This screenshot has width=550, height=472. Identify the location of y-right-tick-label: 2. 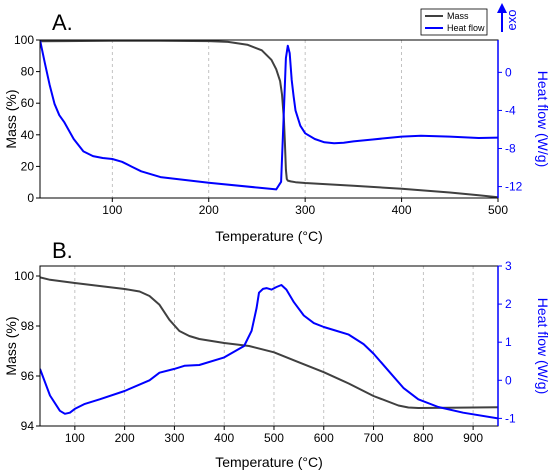
(508, 304).